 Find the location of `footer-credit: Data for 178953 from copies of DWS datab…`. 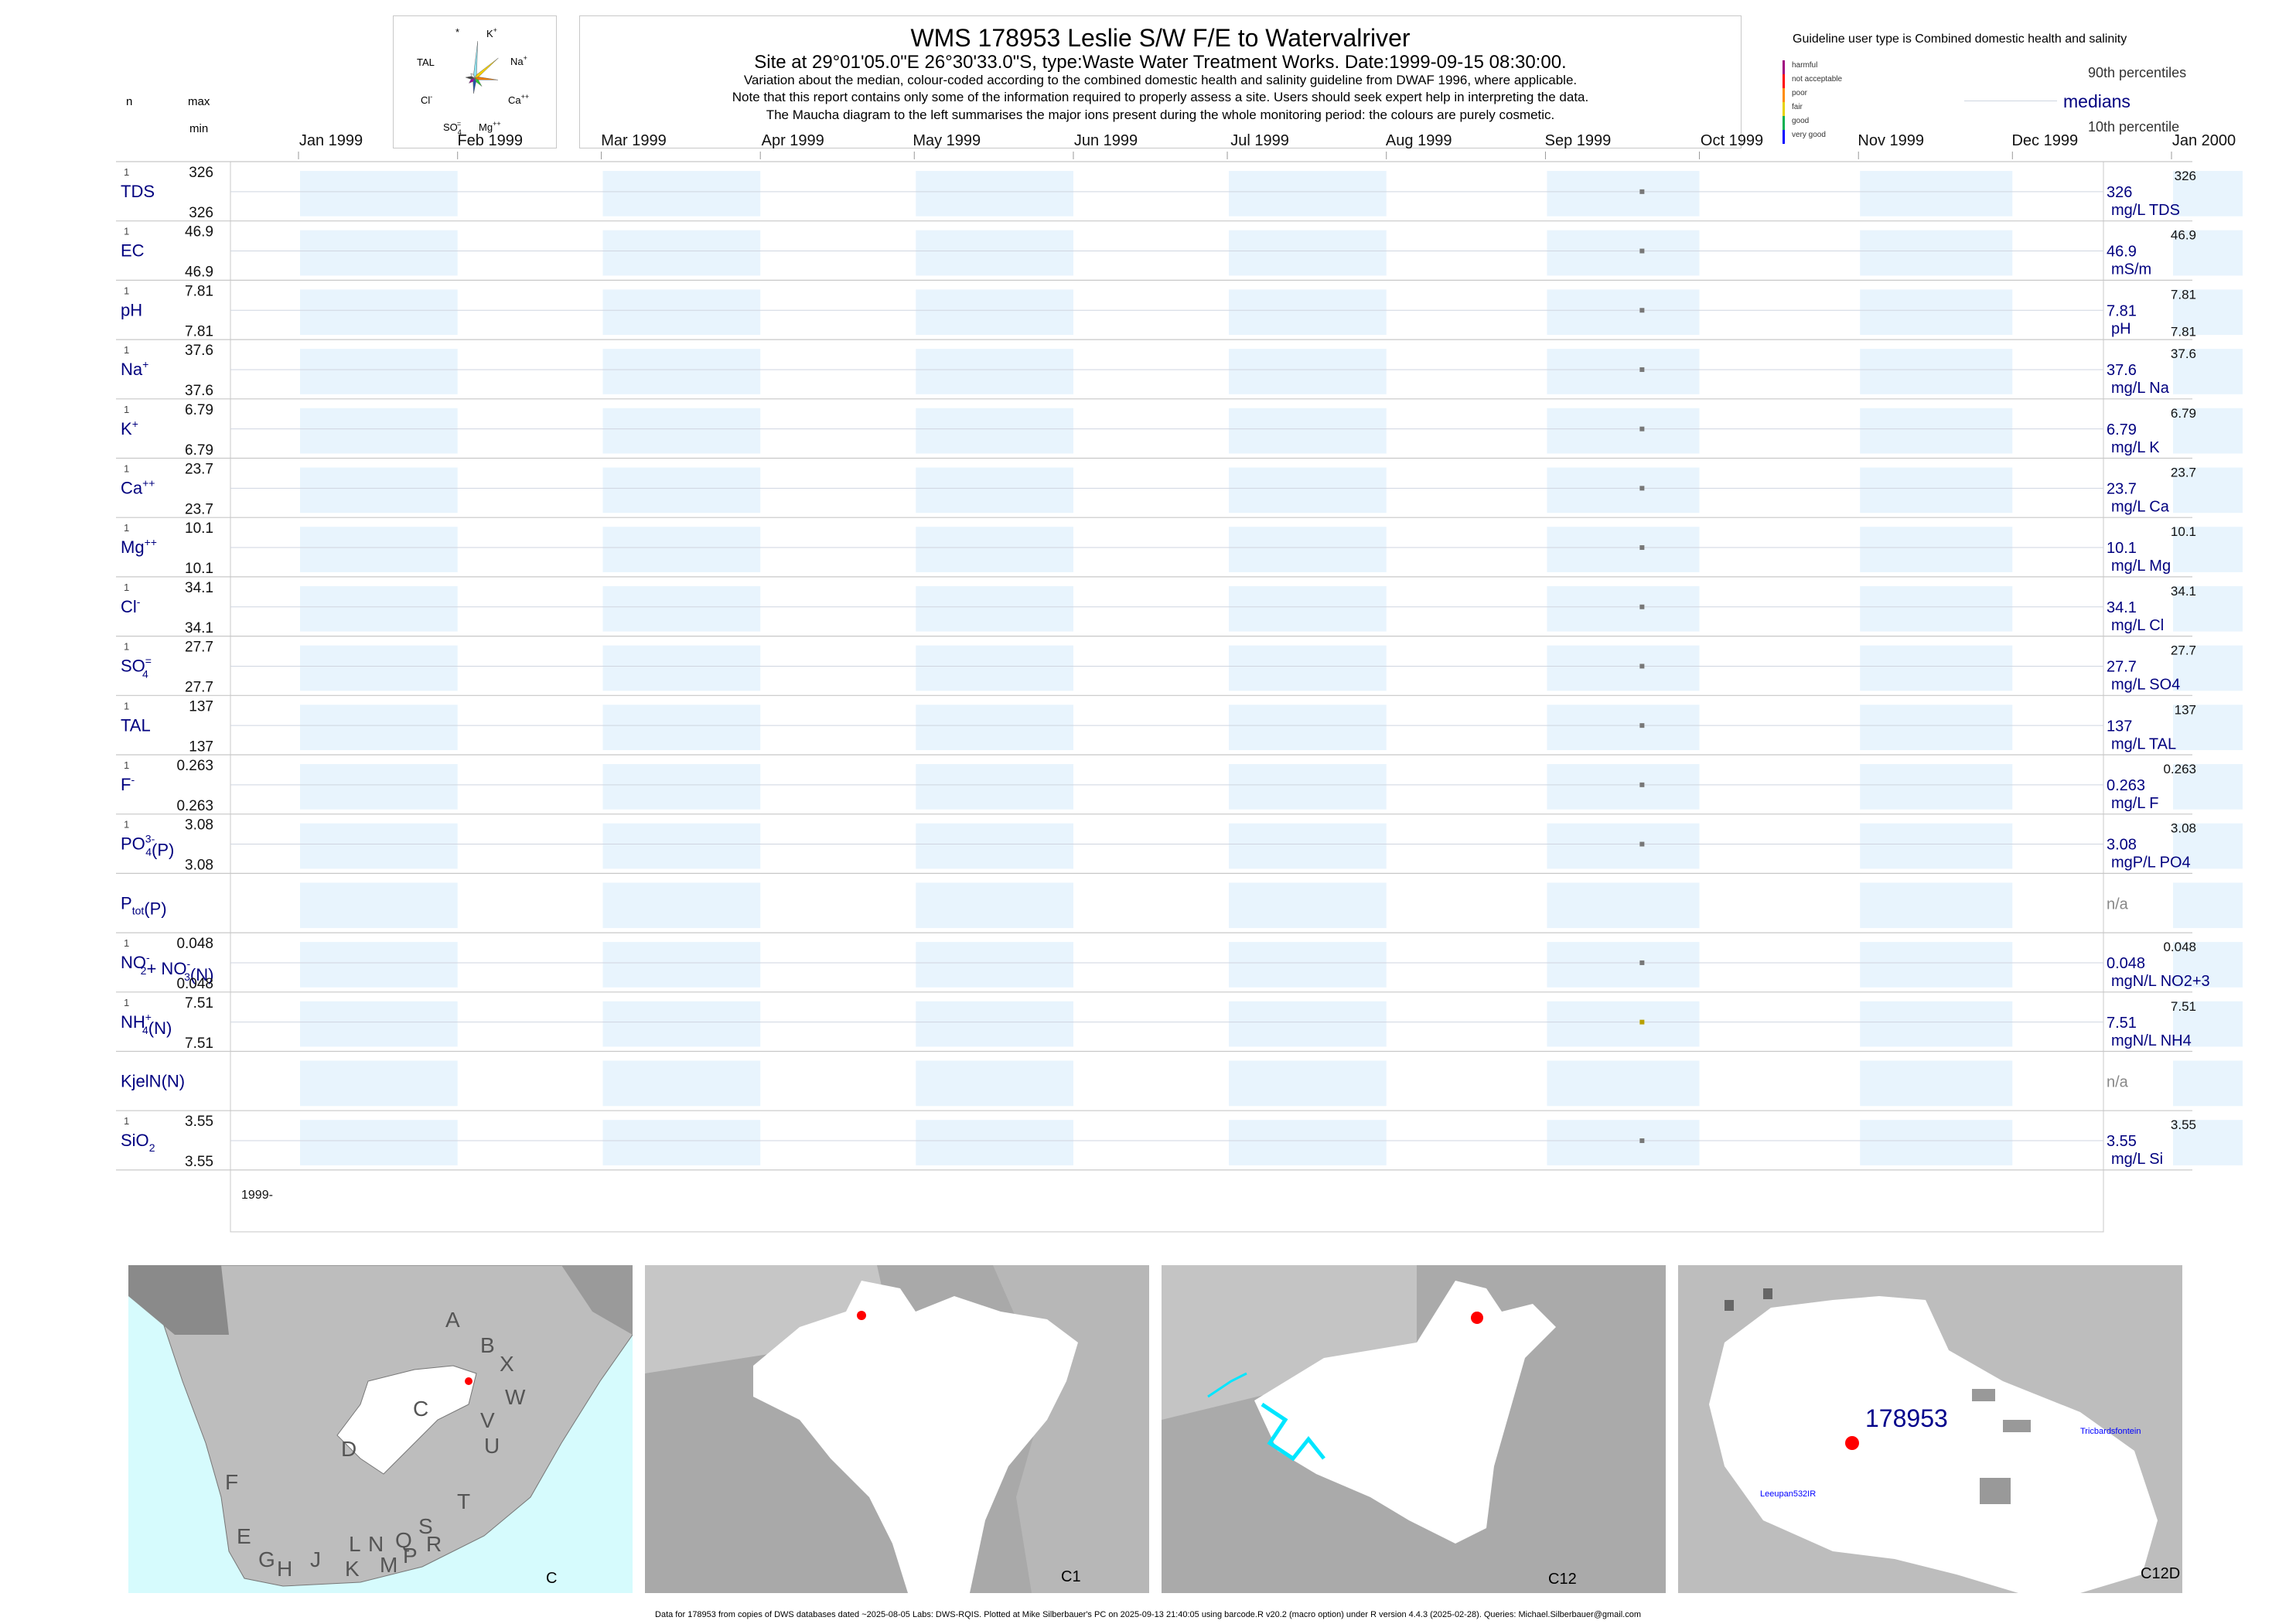

footer-credit: Data for 178953 from copies of DWS datab… is located at coordinates (1148, 1615).